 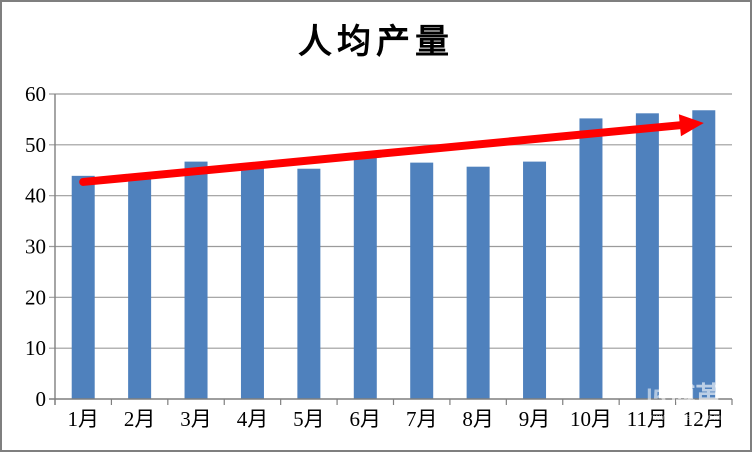 I want to click on y-tick-label-60: 60, so click(x=35, y=94).